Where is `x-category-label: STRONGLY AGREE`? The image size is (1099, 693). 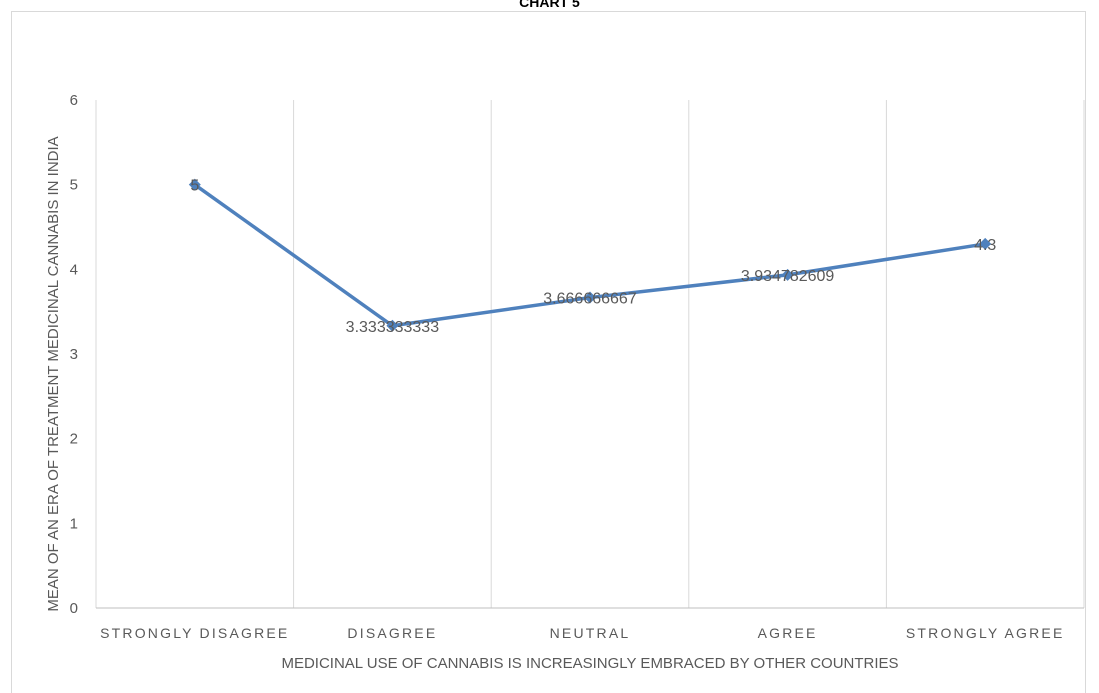 x-category-label: STRONGLY AGREE is located at coordinates (985, 633).